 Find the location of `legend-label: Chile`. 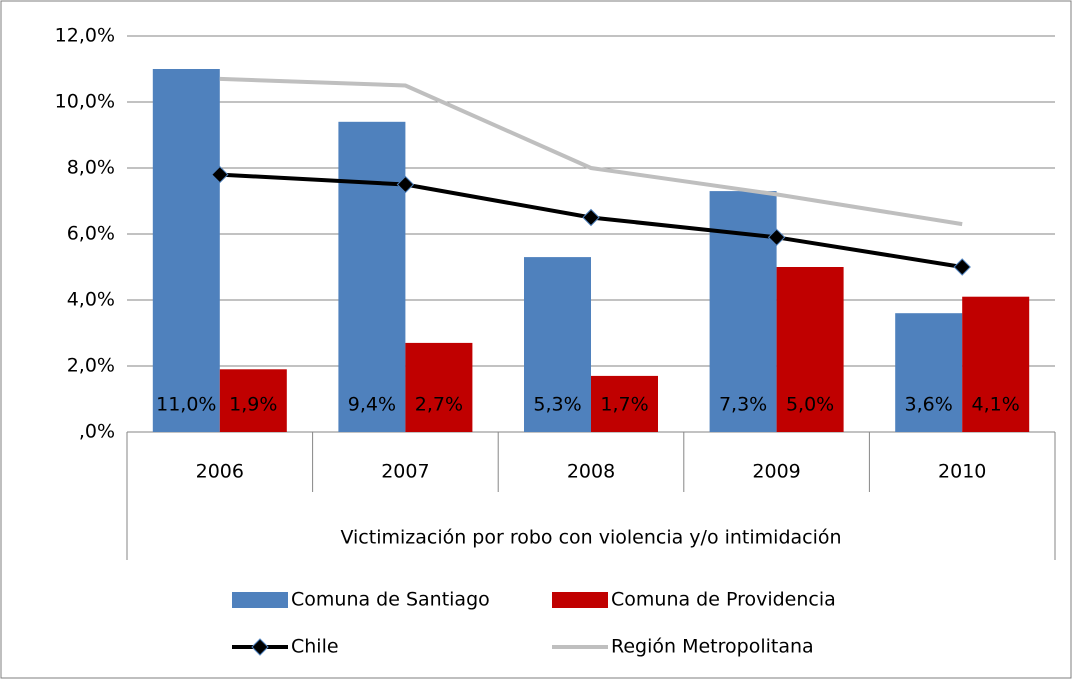

legend-label: Chile is located at coordinates (315, 647).